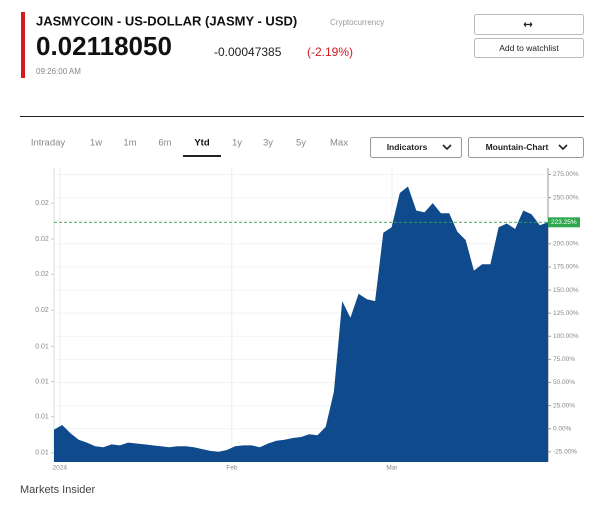 The width and height of the screenshot is (600, 516). What do you see at coordinates (248, 52) in the screenshot?
I see `change: -0.00047385` at bounding box center [248, 52].